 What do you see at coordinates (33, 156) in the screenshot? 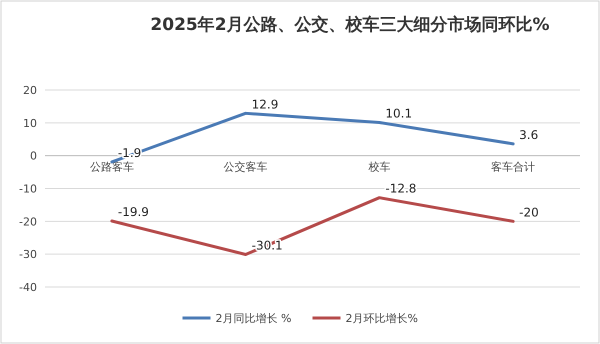
I see `y-tick-label: 0` at bounding box center [33, 156].